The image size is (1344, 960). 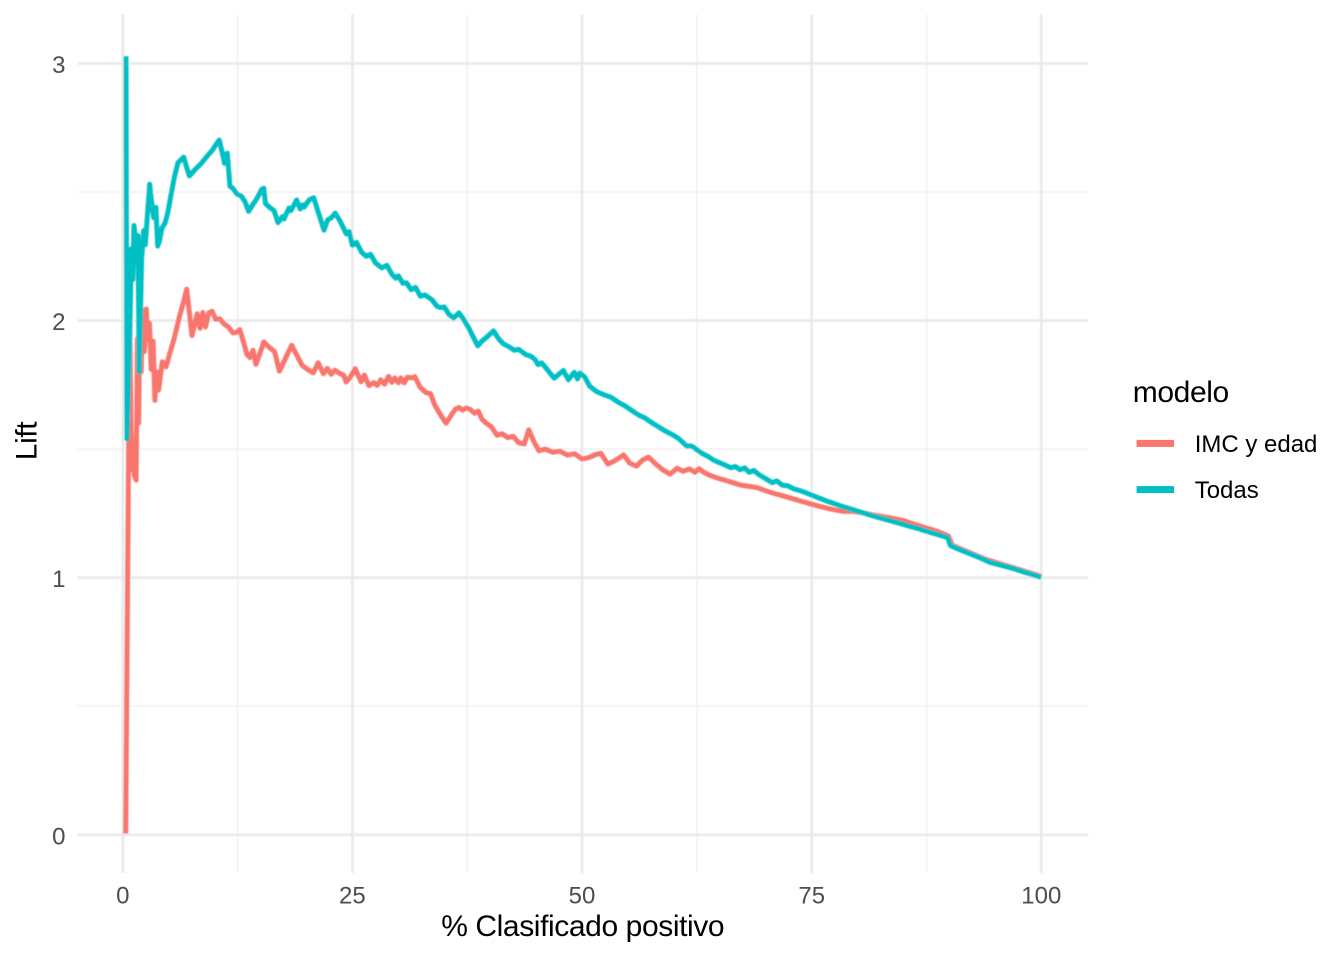 I want to click on svg-text: 100, so click(x=1041, y=896).